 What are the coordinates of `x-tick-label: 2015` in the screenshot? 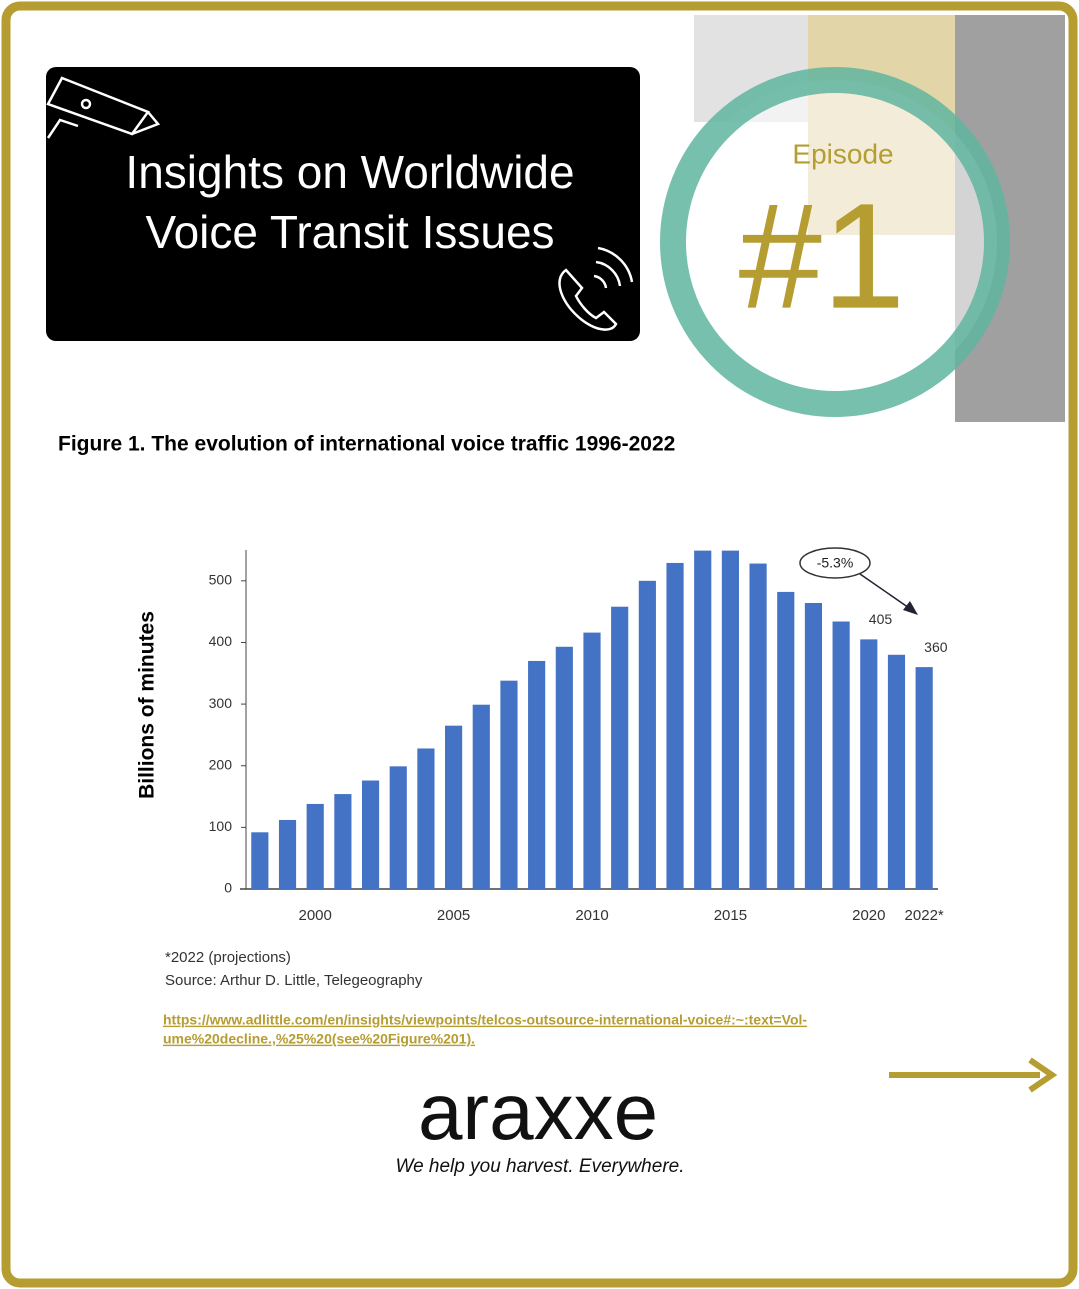 It's located at (730, 915).